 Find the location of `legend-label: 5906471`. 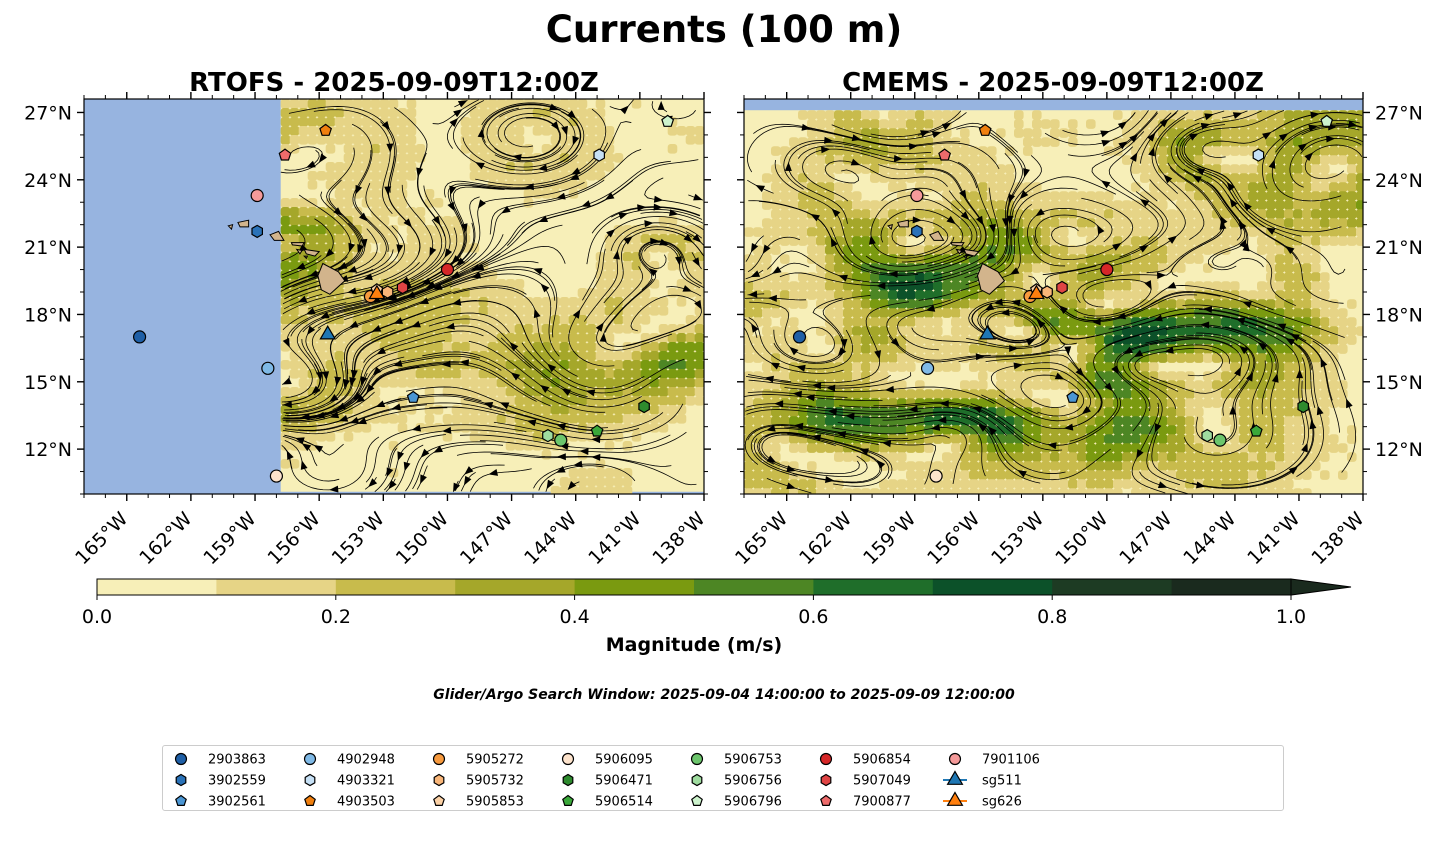

legend-label: 5906471 is located at coordinates (624, 781).